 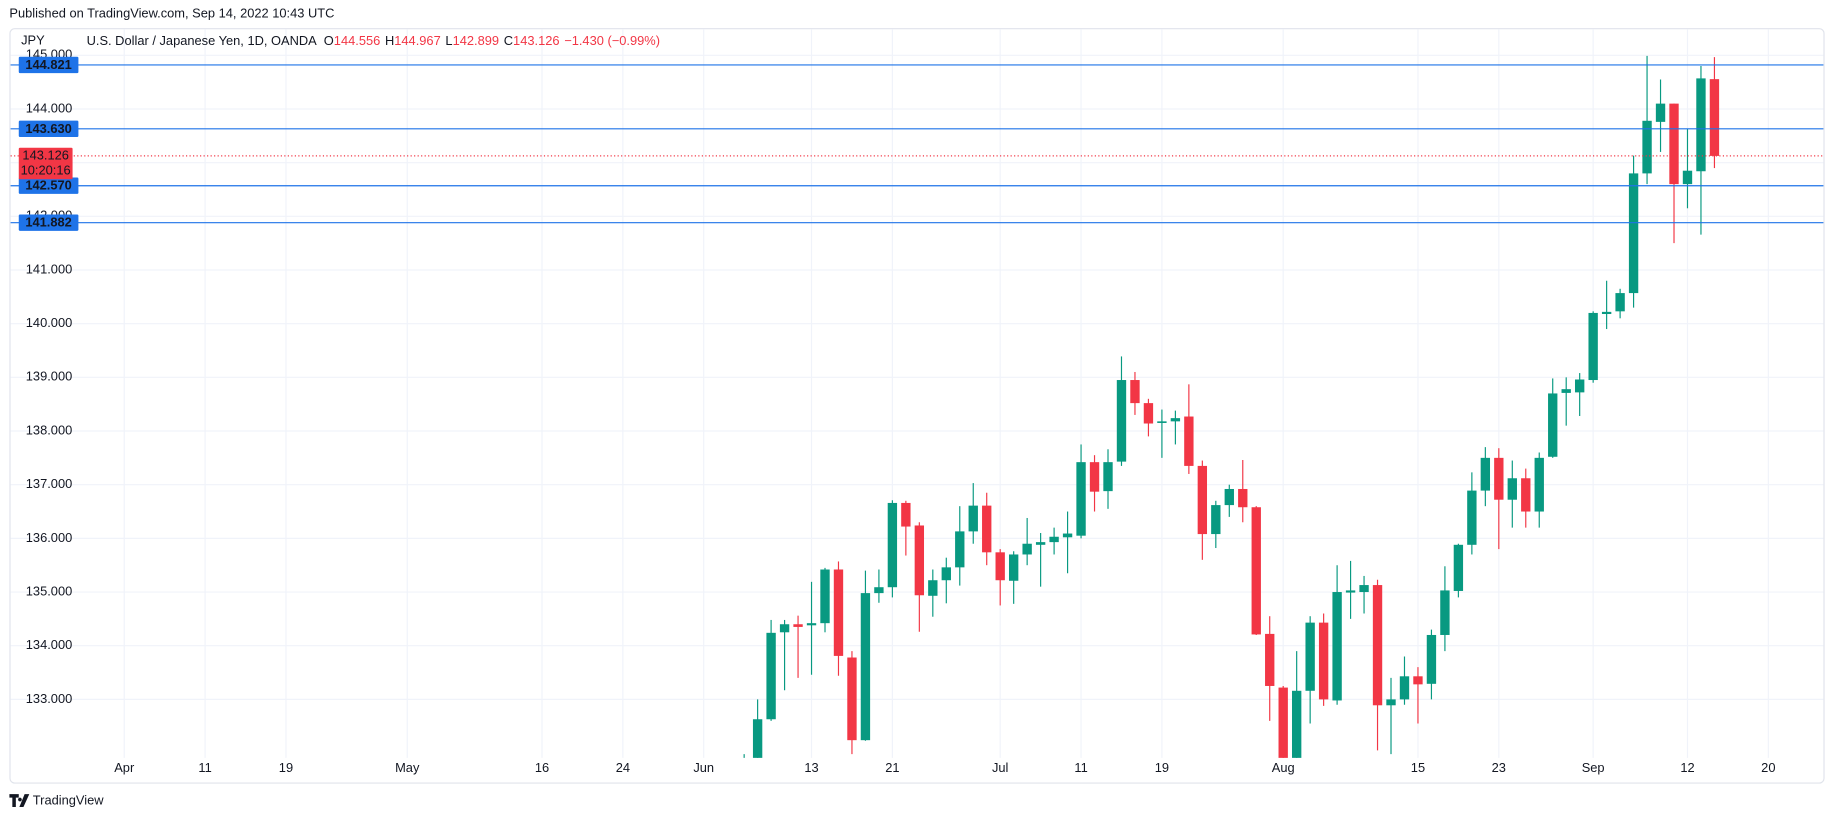 What do you see at coordinates (811, 767) in the screenshot?
I see `x-tick-label: 13` at bounding box center [811, 767].